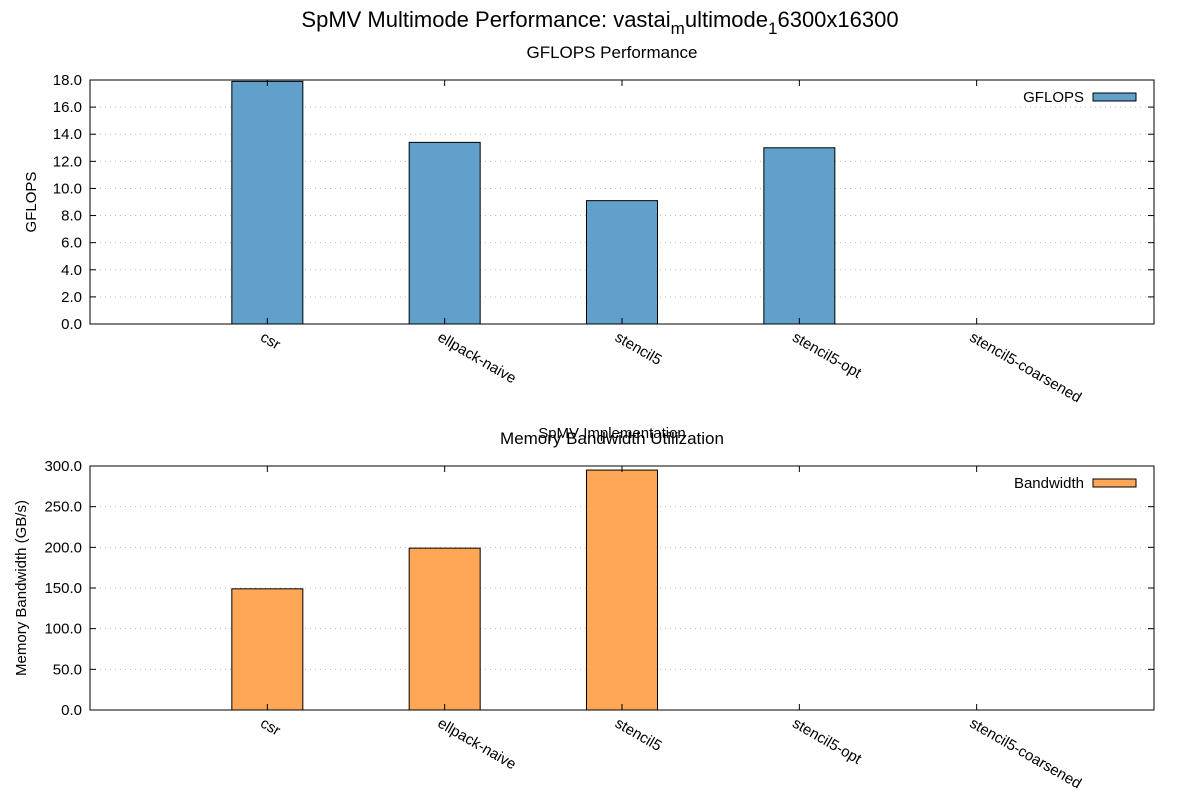 The image size is (1200, 800). I want to click on y-tick-label: 100.0, so click(63, 629).